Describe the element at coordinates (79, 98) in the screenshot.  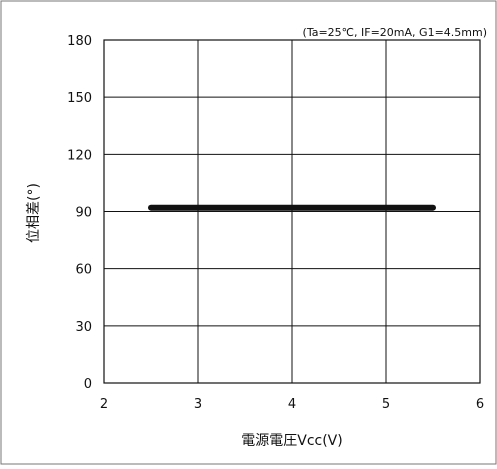
I see `y-tick-label-150: 150` at that location.